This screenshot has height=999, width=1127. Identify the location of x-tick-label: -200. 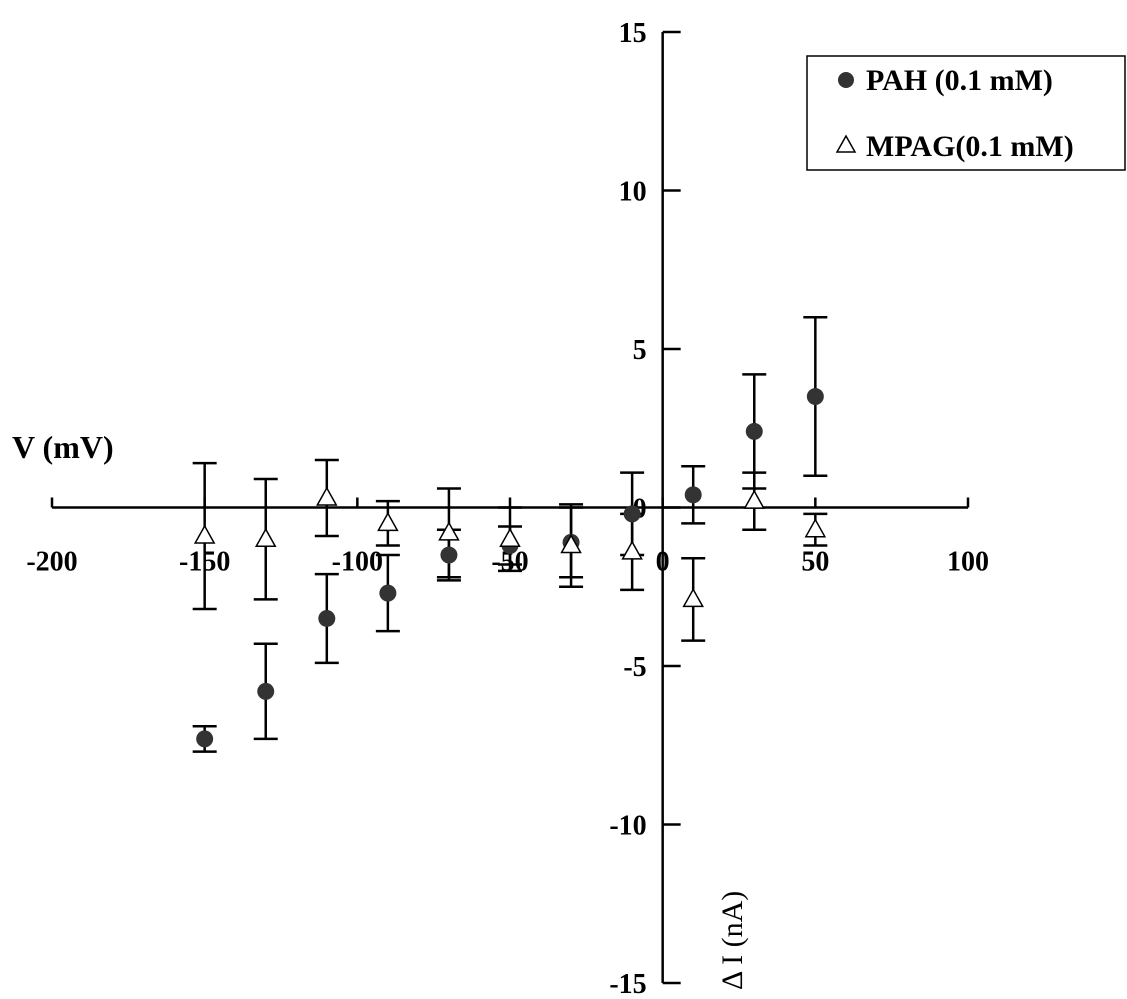
(51, 562).